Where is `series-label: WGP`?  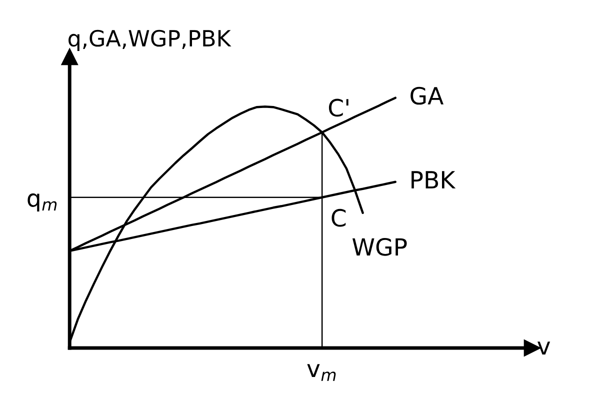 series-label: WGP is located at coordinates (379, 247).